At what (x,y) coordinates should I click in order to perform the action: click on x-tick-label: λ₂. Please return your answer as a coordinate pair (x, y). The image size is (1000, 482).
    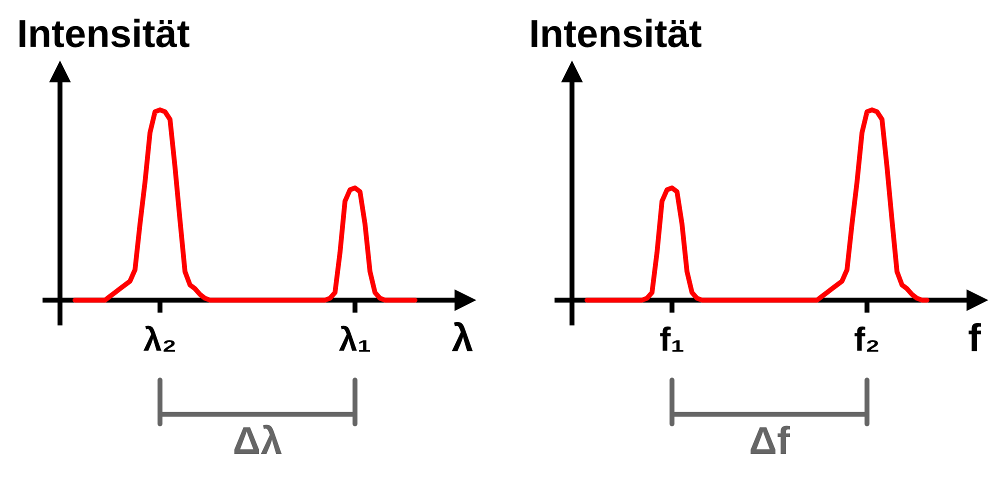
    Looking at the image, I should click on (159, 339).